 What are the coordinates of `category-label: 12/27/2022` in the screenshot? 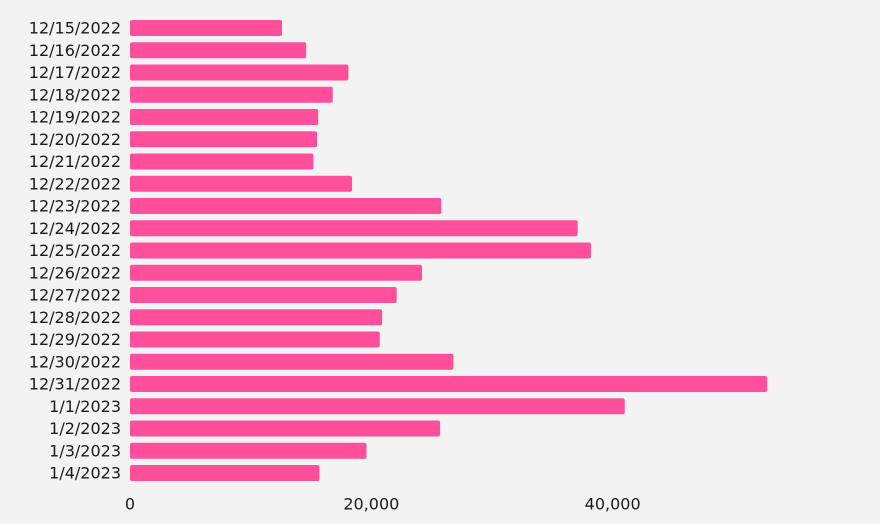 It's located at (75, 295).